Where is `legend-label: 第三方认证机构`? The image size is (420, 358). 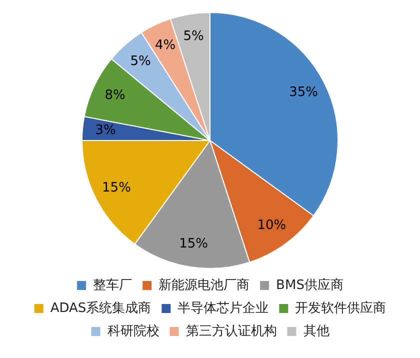
legend-label: 第三方认证机构 is located at coordinates (231, 330).